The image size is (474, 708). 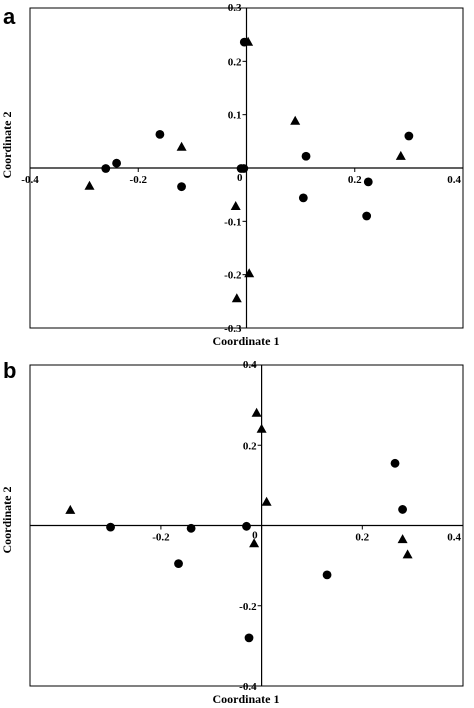 What do you see at coordinates (233, 329) in the screenshot?
I see `y-tick-label: -0.3` at bounding box center [233, 329].